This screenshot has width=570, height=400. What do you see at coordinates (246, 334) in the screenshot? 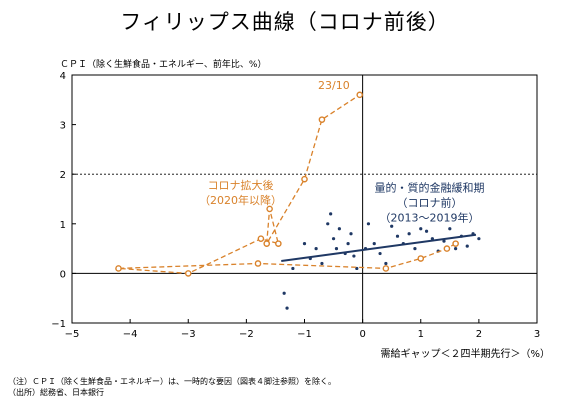
I see `x-tick-label: −2` at bounding box center [246, 334].